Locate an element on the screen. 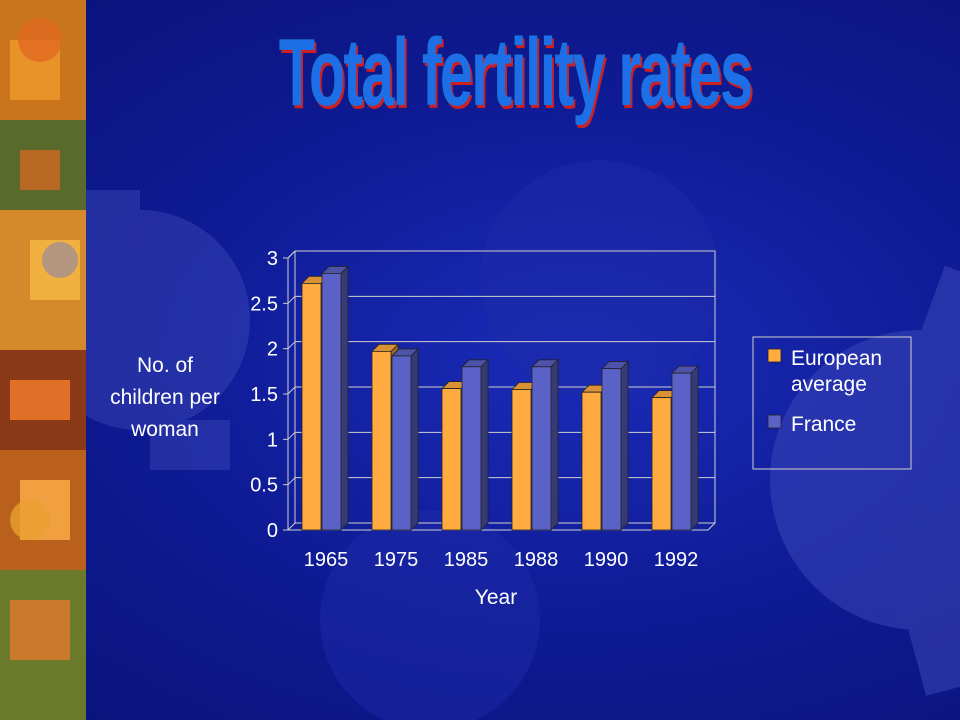  floor-edge-right is located at coordinates (711, 526).